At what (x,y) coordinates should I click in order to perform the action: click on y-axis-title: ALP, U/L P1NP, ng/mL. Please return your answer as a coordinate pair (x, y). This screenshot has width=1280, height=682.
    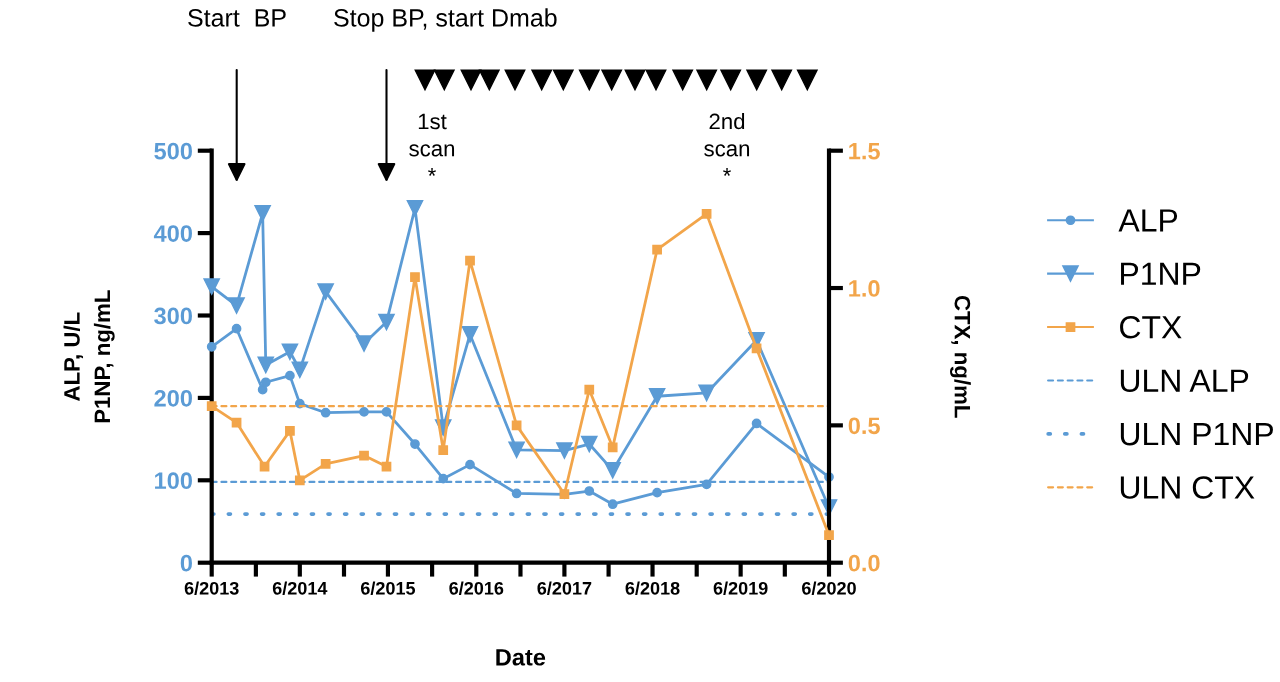
    Looking at the image, I should click on (89, 356).